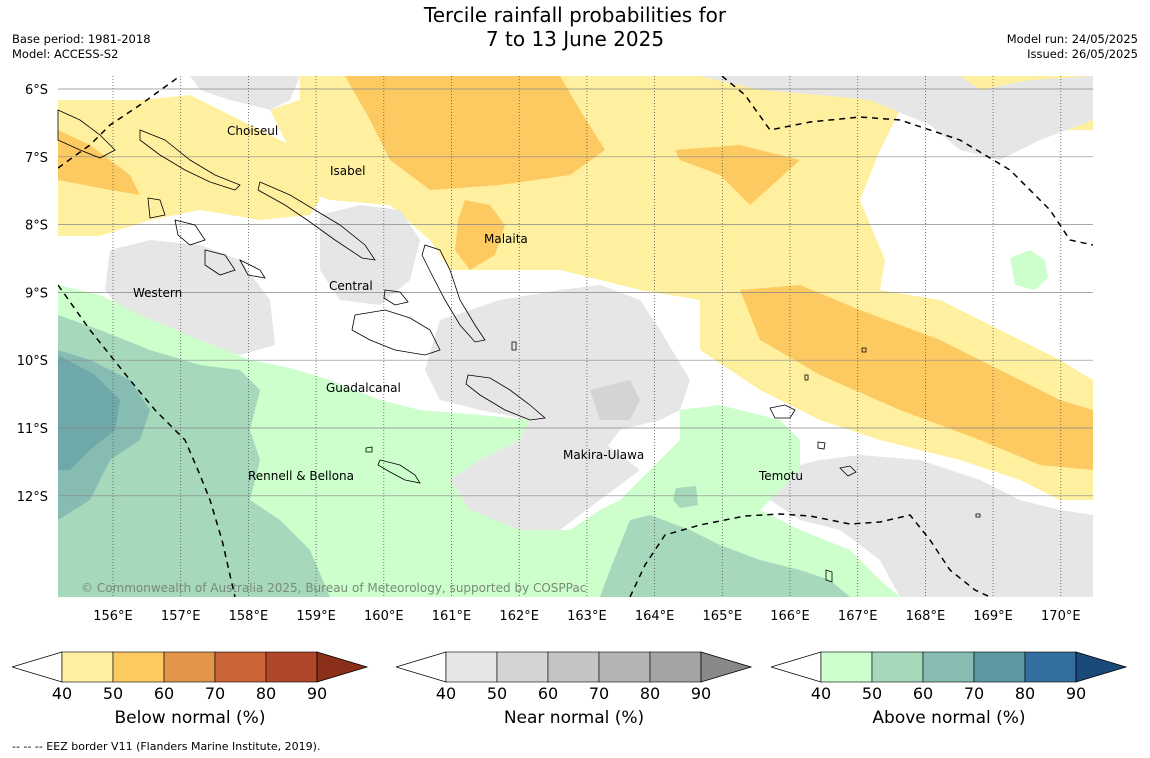 Image resolution: width=1150 pixels, height=758 pixels. What do you see at coordinates (725, 556) in the screenshot?
I see `above-normal-50-south` at bounding box center [725, 556].